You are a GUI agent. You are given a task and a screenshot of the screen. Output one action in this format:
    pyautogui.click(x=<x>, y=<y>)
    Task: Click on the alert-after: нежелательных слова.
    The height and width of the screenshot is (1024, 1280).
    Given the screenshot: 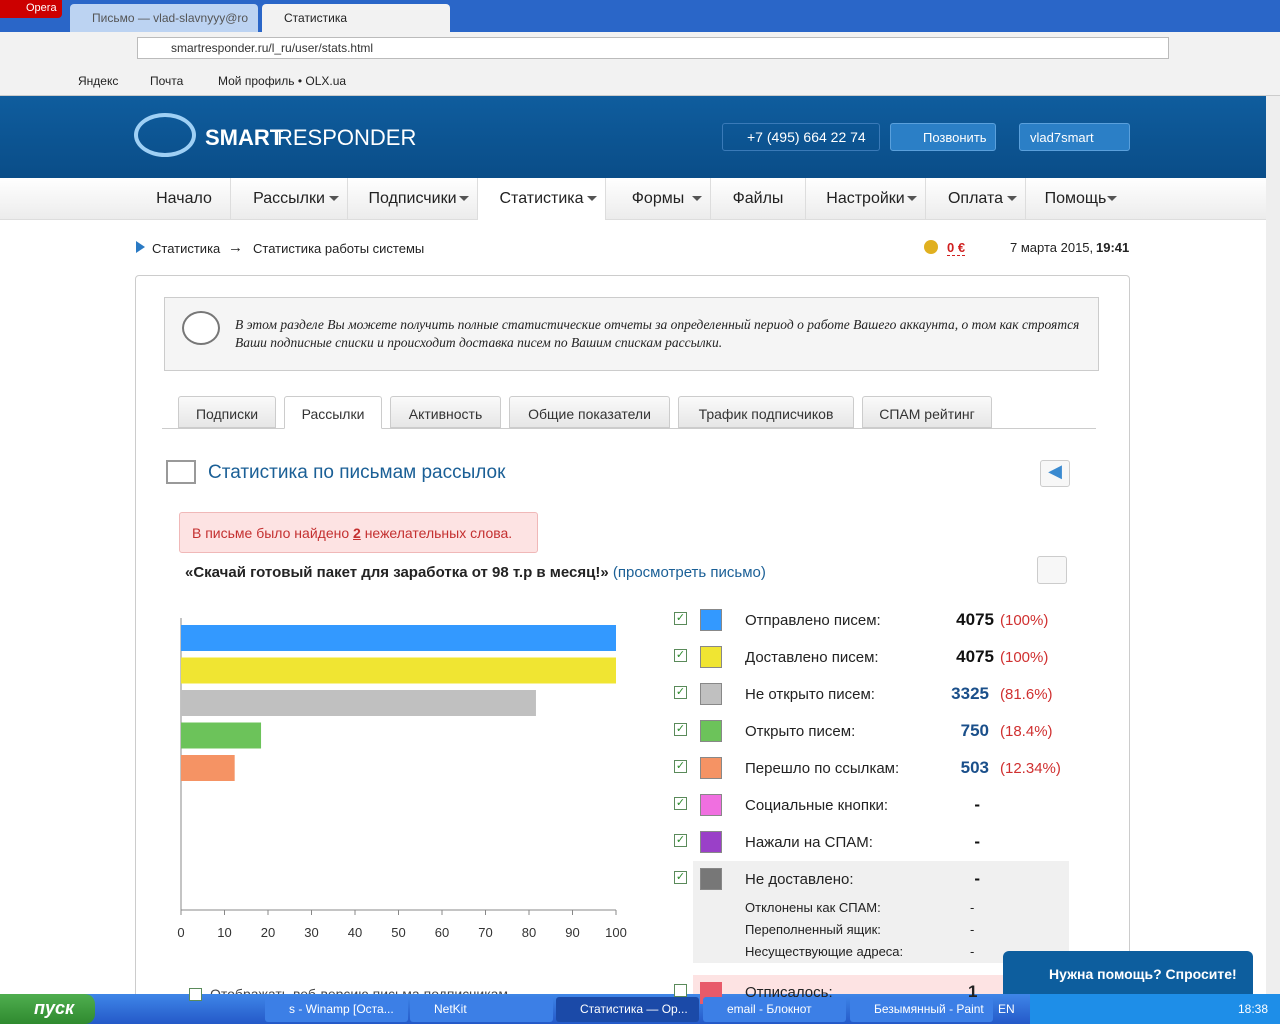 What is the action you would take?
    pyautogui.click(x=438, y=533)
    